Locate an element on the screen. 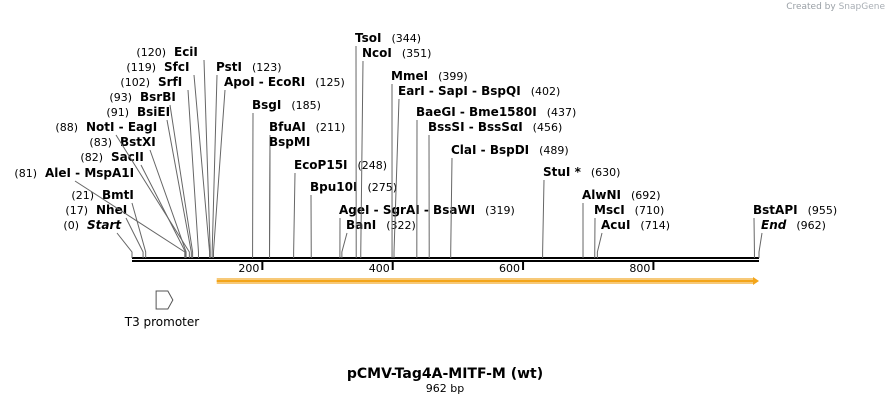 The height and width of the screenshot is (404, 891). site-connector-sacii is located at coordinates (163, 211).